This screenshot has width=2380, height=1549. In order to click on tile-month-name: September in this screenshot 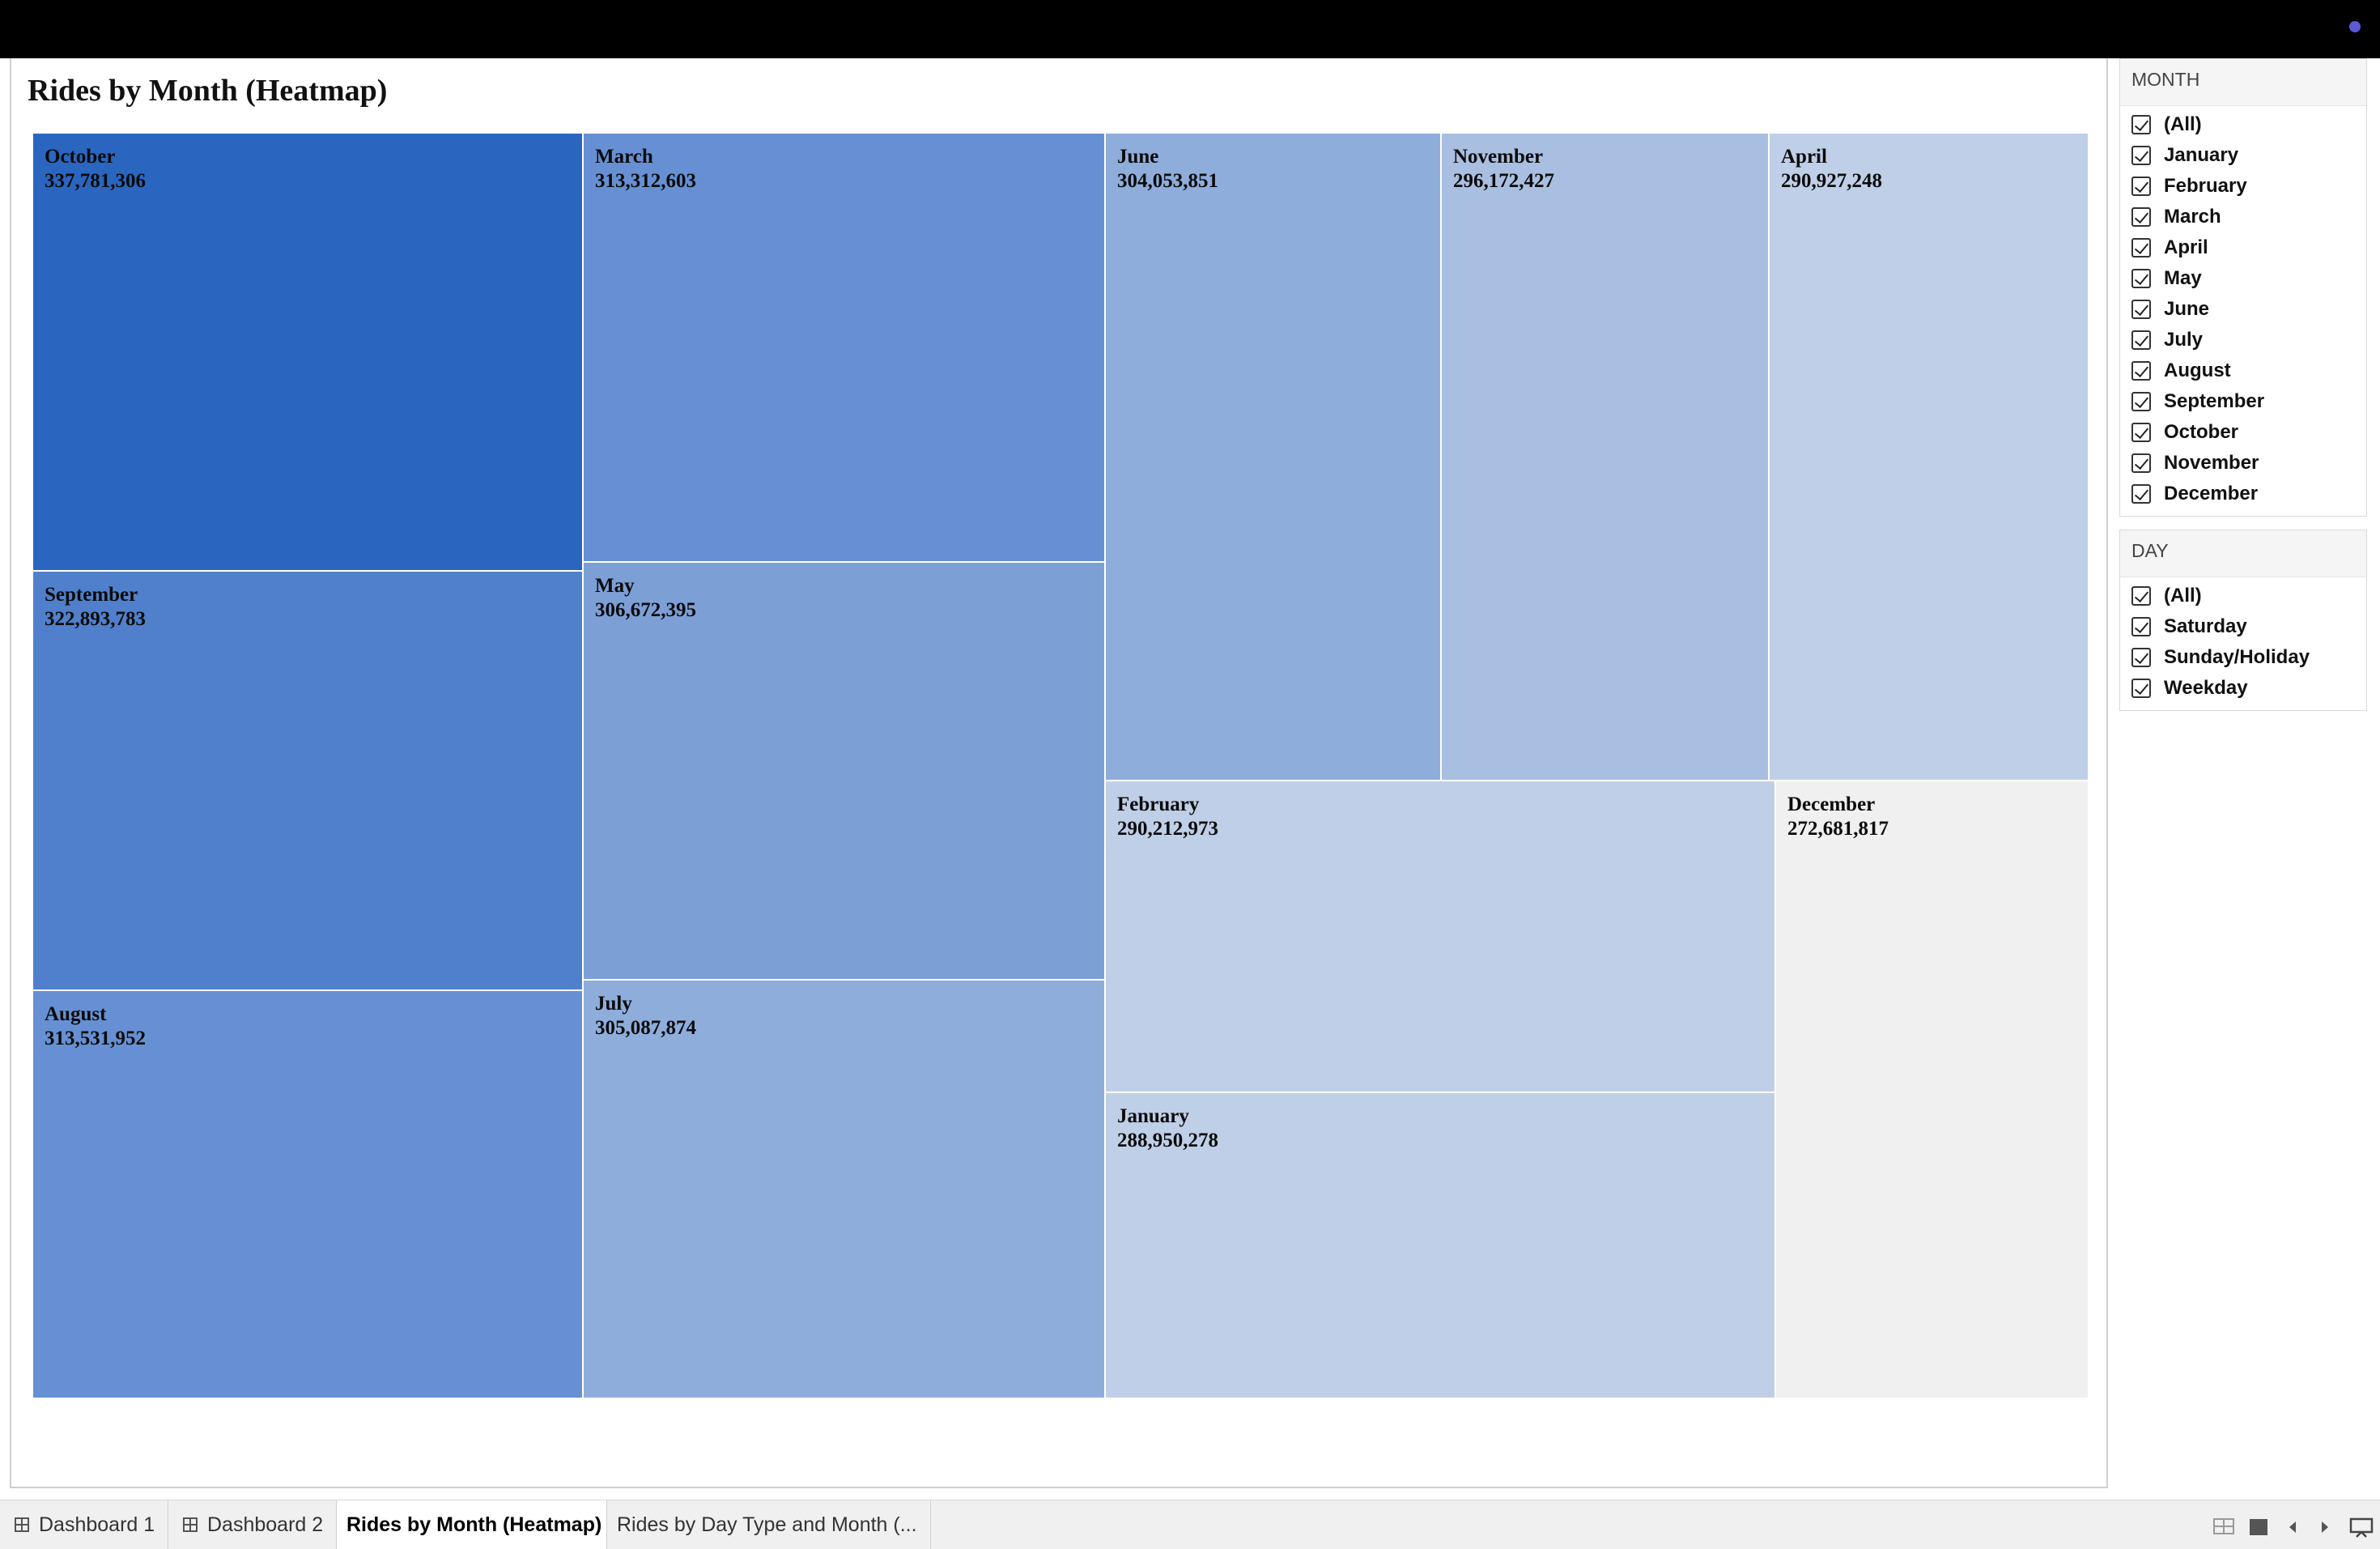, I will do `click(91, 595)`.